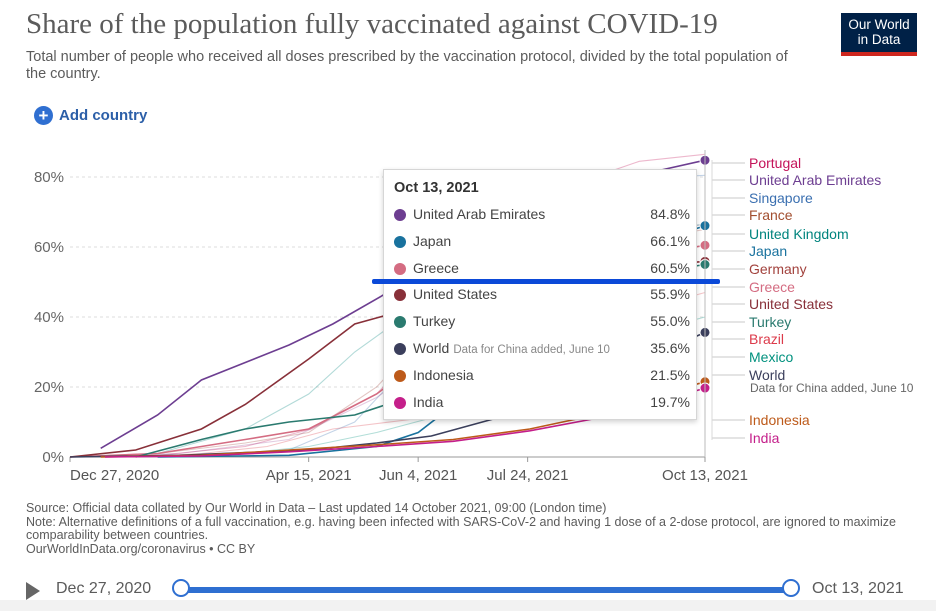 Image resolution: width=936 pixels, height=611 pixels. What do you see at coordinates (779, 420) in the screenshot?
I see `legend-item: Indonesia` at bounding box center [779, 420].